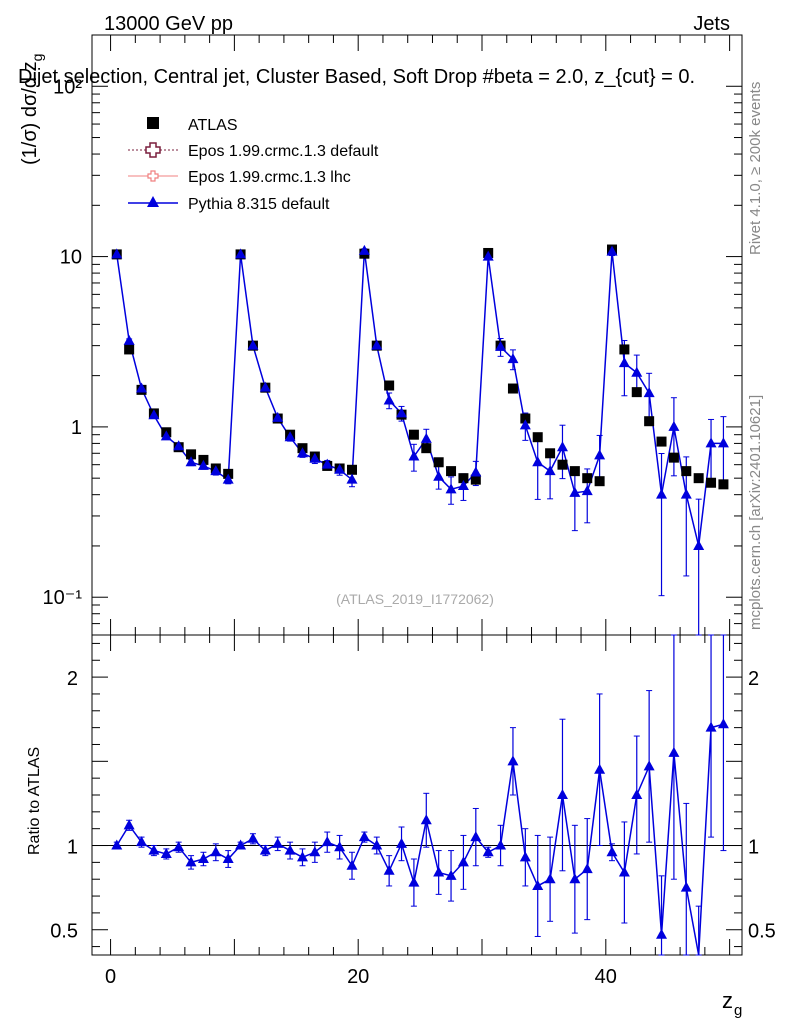 The image size is (786, 1024). What do you see at coordinates (755, 512) in the screenshot?
I see `mcplots-label: mcplots.cern.ch [arXiv:2401.10621]` at bounding box center [755, 512].